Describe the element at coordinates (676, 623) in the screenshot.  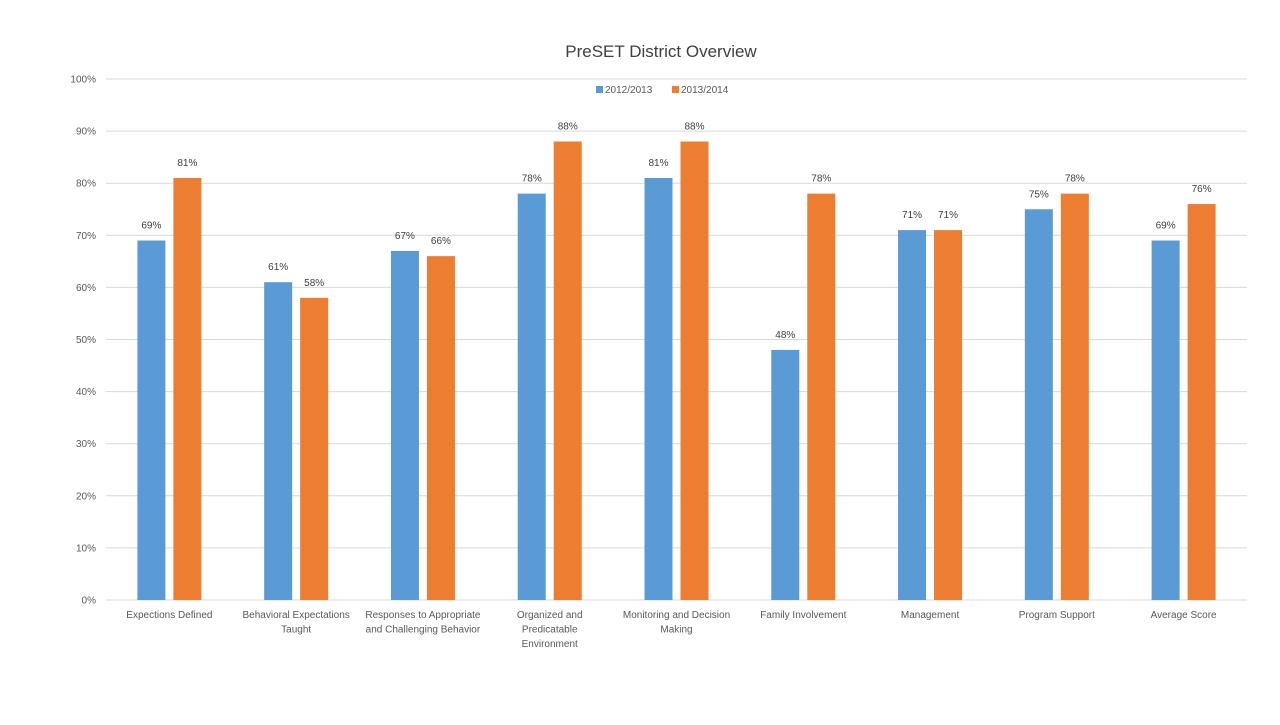
I see `category-label: Monitoring and Decision Making` at that location.